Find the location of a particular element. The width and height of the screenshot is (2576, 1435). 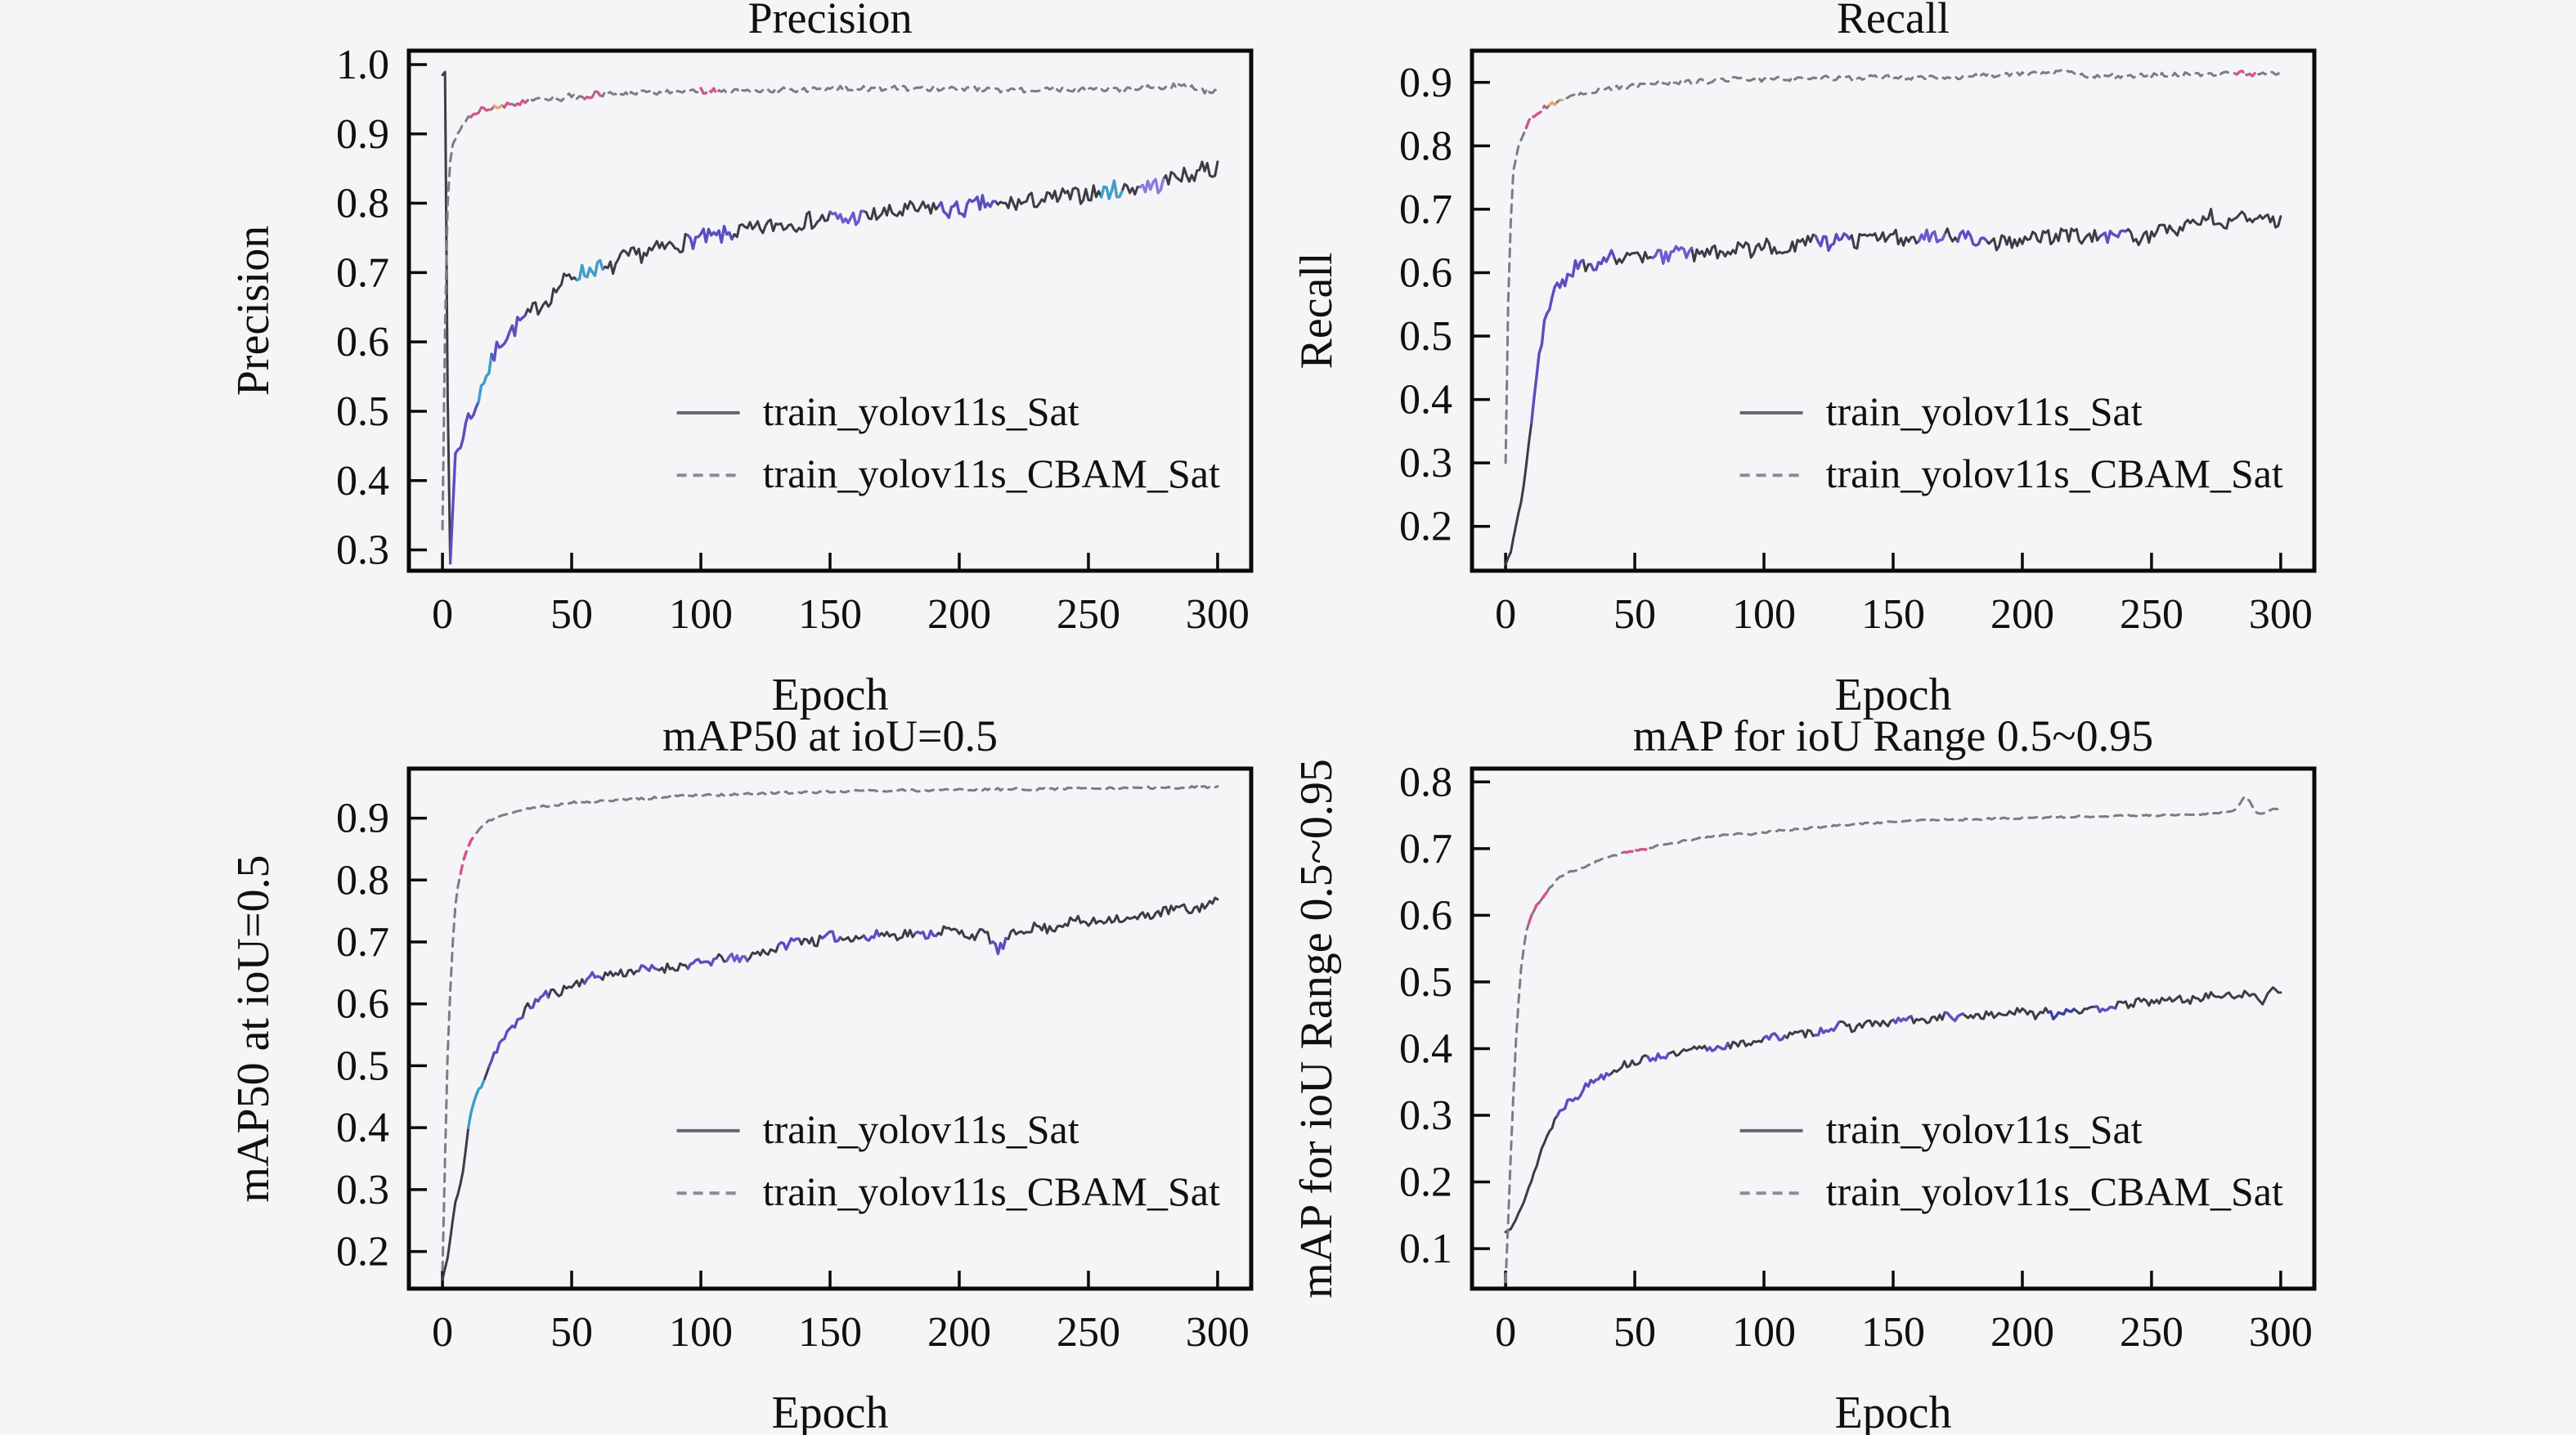

y-axis-label: Precision is located at coordinates (253, 311).